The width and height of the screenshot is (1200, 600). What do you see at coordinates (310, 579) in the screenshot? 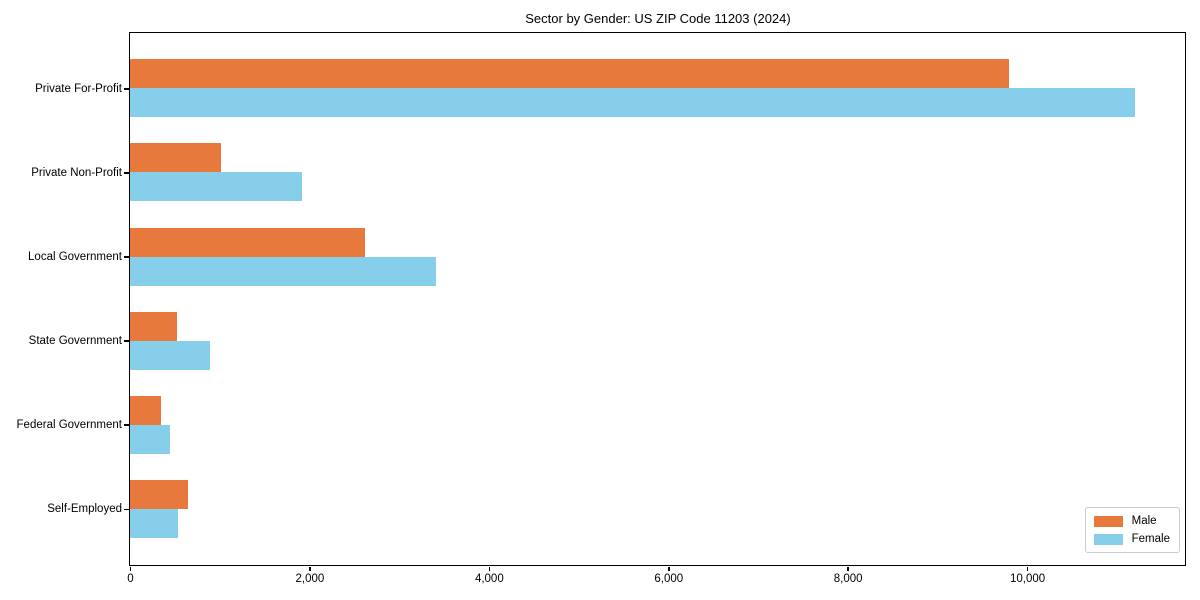
I see `x-axis-tick-label: 2,000` at bounding box center [310, 579].